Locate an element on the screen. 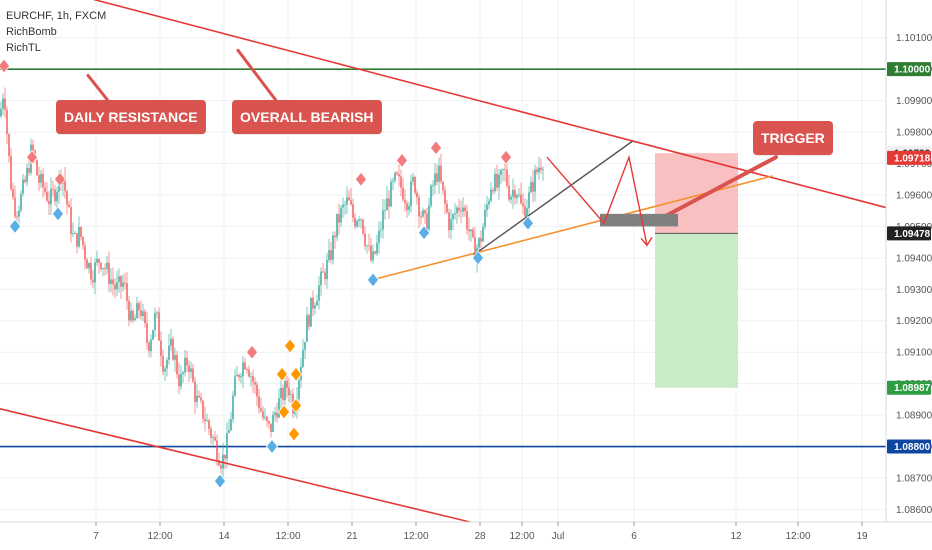  bottom-signal-marker is located at coordinates (528, 223).